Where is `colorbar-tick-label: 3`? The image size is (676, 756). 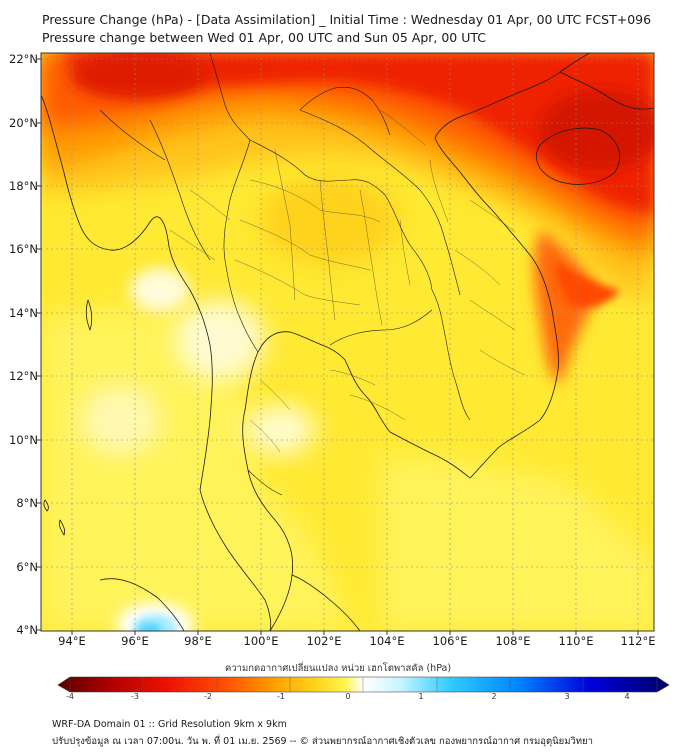
colorbar-tick-label: 3 is located at coordinates (567, 696).